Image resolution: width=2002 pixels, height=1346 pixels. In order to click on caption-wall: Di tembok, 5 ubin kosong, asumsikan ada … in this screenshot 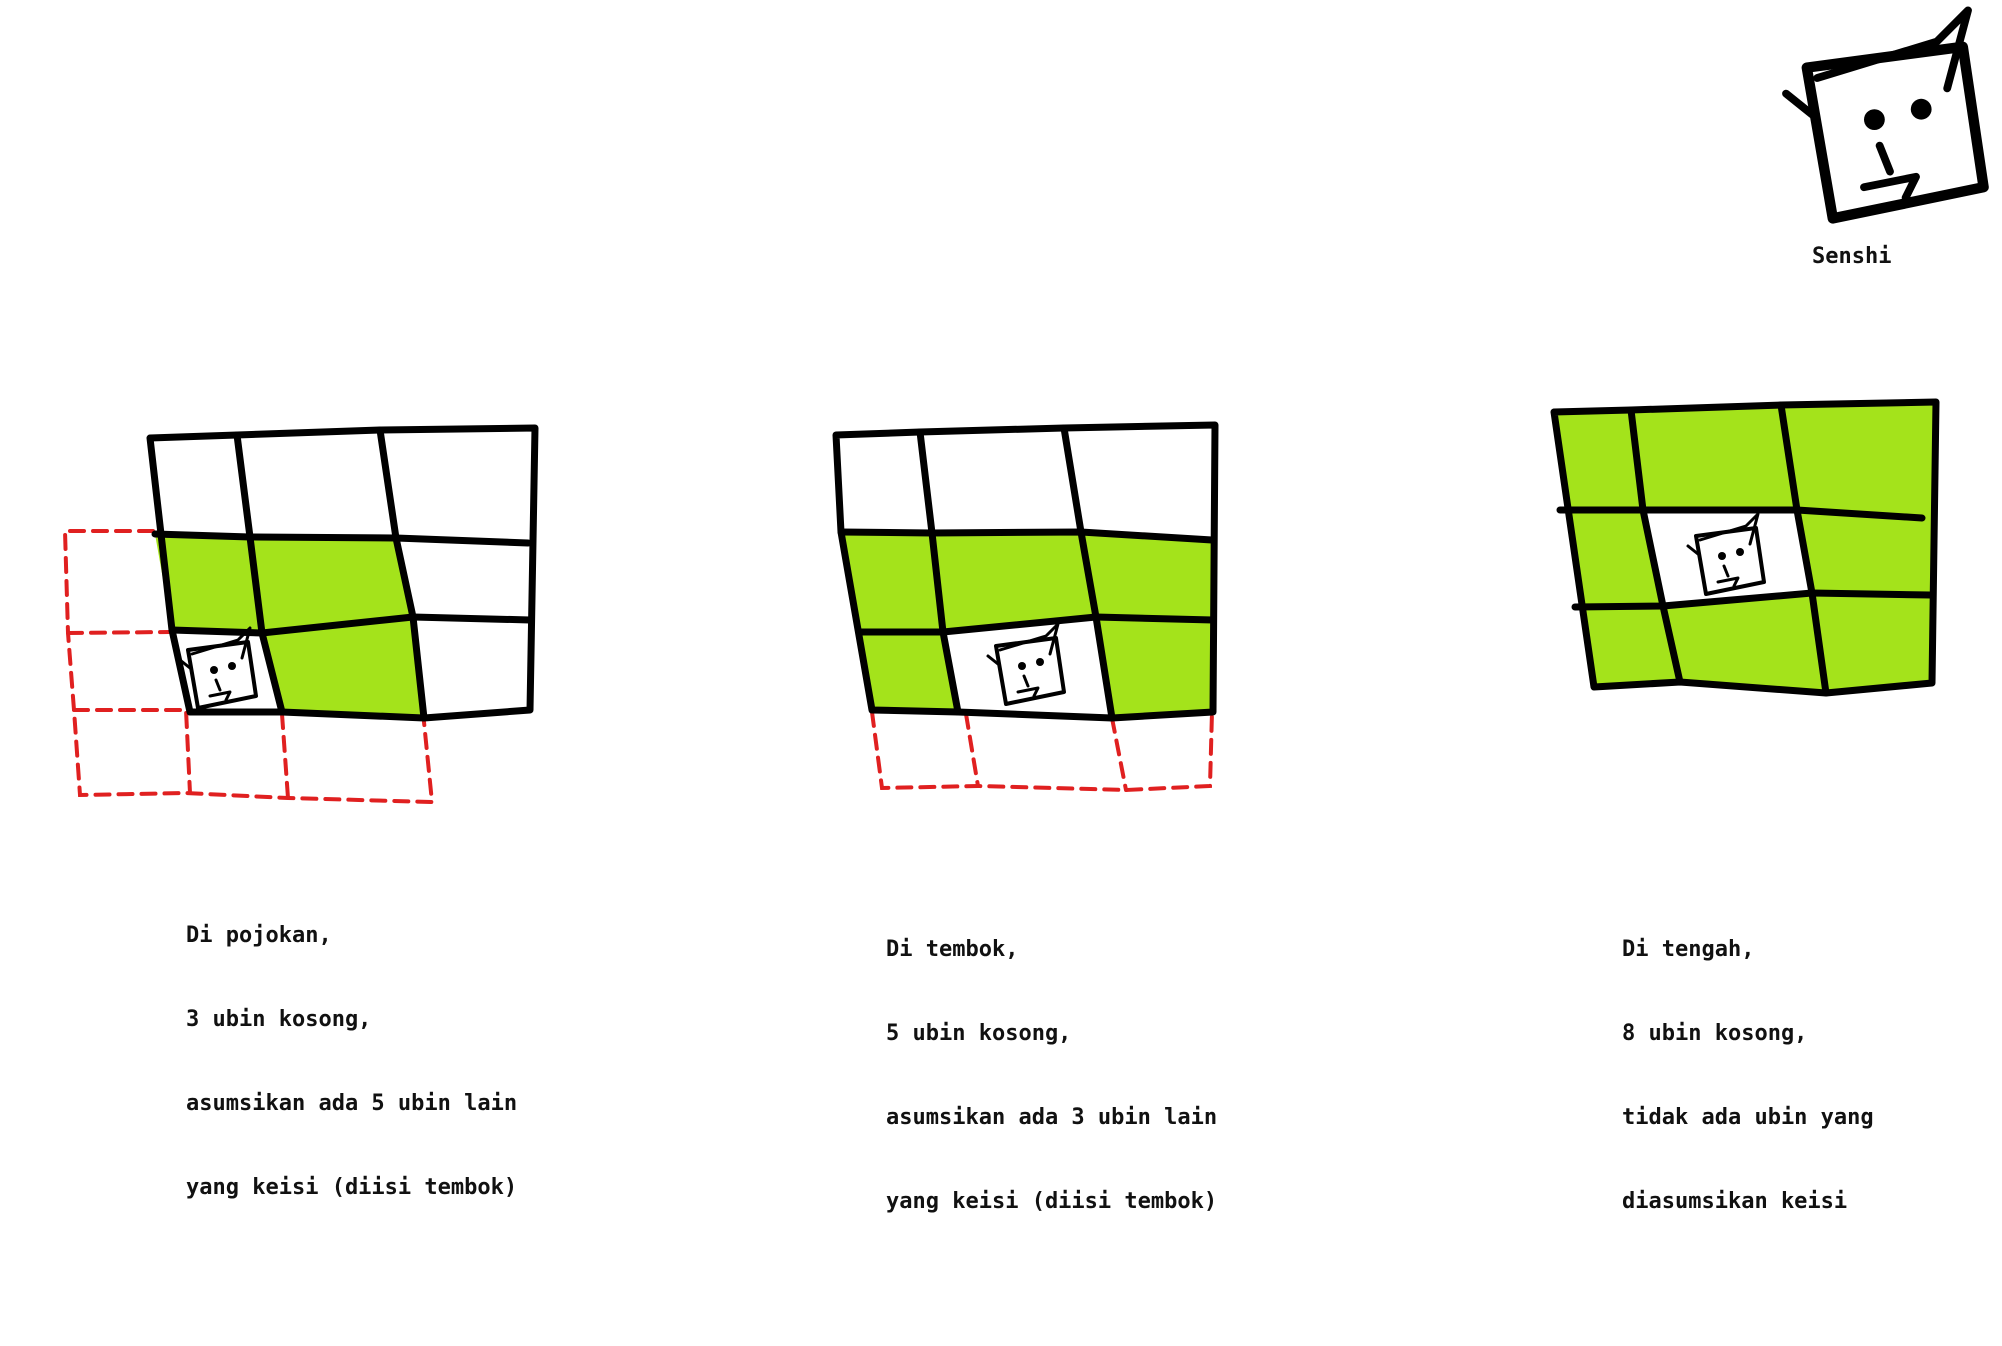, I will do `click(1051, 1062)`.